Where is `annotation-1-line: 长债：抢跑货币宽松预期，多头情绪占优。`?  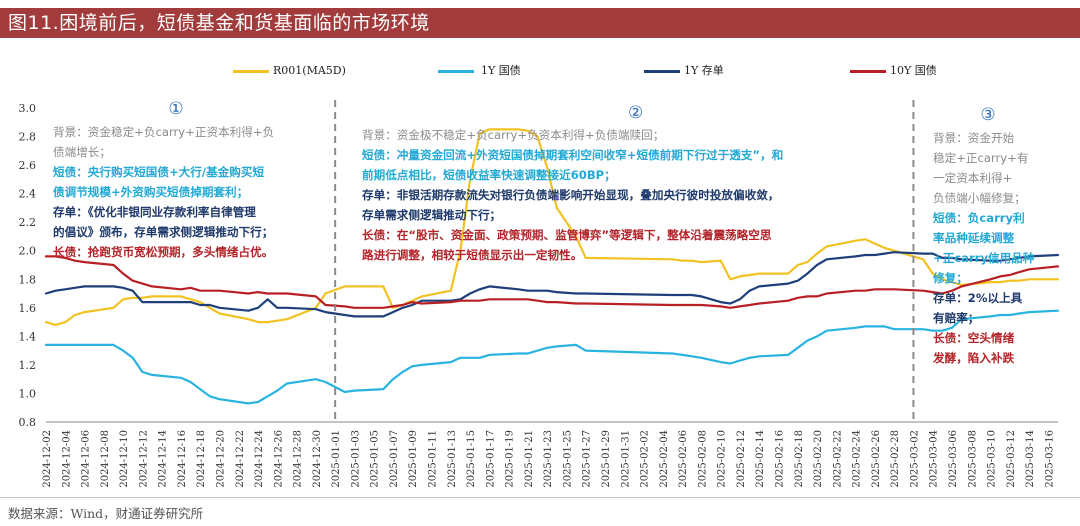 annotation-1-line: 长债：抢跑货币宽松预期，多头情绪占优。 is located at coordinates (163, 252).